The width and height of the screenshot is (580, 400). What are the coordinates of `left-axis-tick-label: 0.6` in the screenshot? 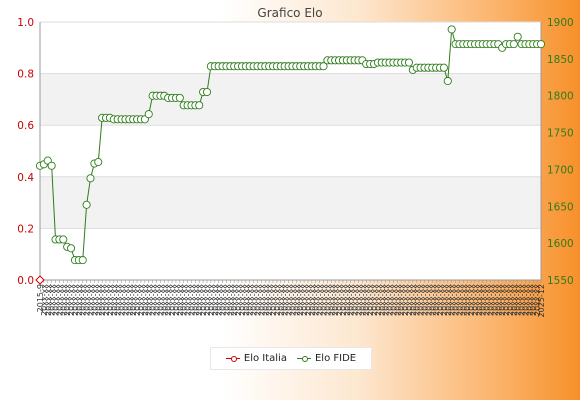 It's located at (25, 126).